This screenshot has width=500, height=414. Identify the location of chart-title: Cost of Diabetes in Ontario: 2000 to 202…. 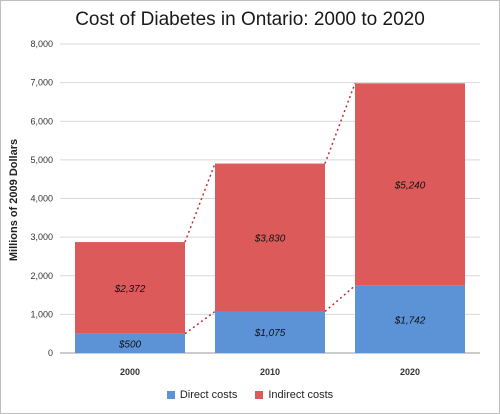
(250, 19).